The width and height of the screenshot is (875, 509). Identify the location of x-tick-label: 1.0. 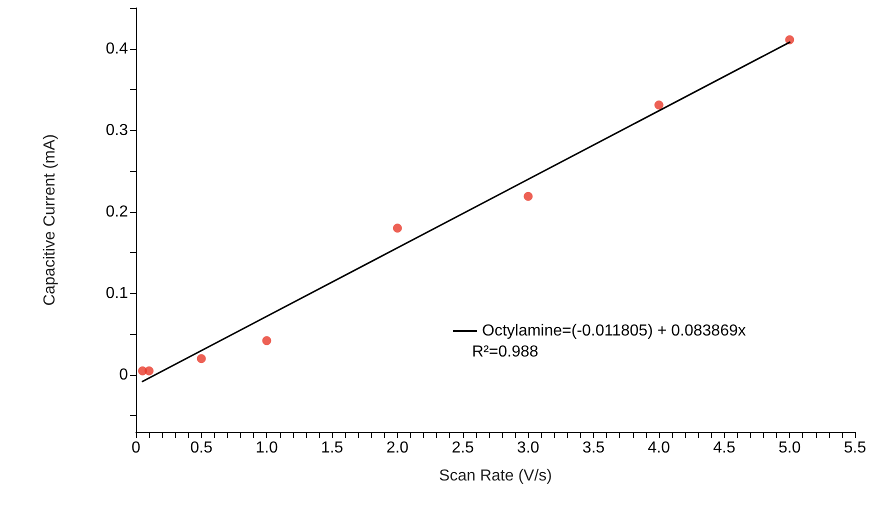
(267, 448).